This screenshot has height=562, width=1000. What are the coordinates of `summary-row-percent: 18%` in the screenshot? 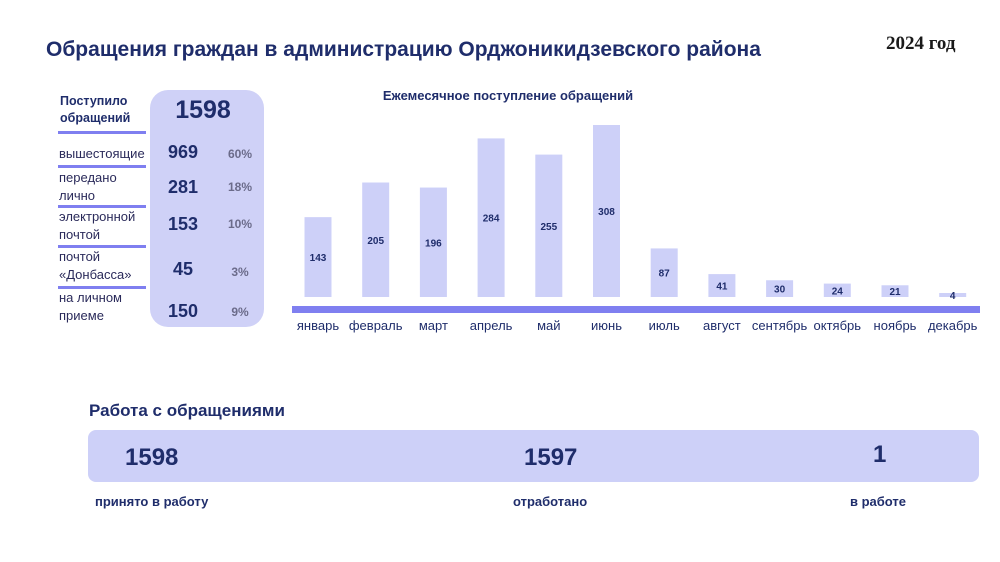 It's located at (240, 187).